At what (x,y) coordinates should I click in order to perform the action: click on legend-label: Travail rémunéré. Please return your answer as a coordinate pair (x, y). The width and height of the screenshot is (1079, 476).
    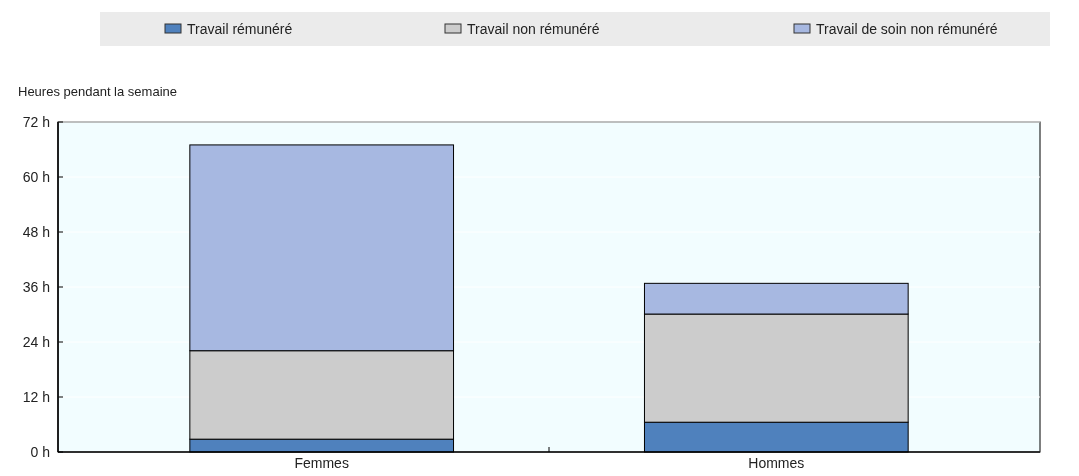
    Looking at the image, I should click on (240, 29).